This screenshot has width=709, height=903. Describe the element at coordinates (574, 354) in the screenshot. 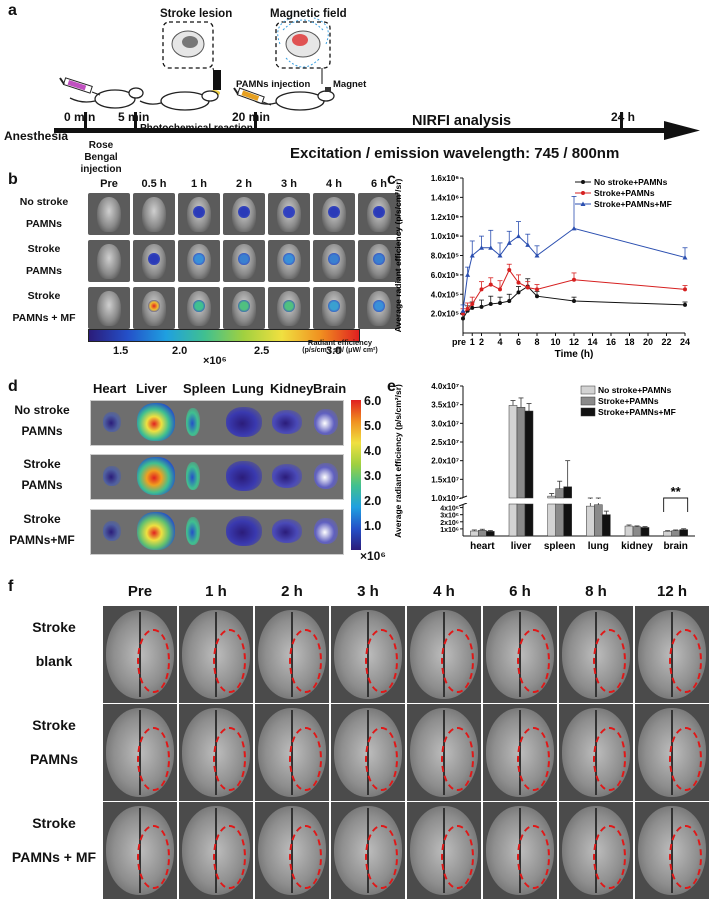

I see `x-axis-label: Time (h)` at that location.